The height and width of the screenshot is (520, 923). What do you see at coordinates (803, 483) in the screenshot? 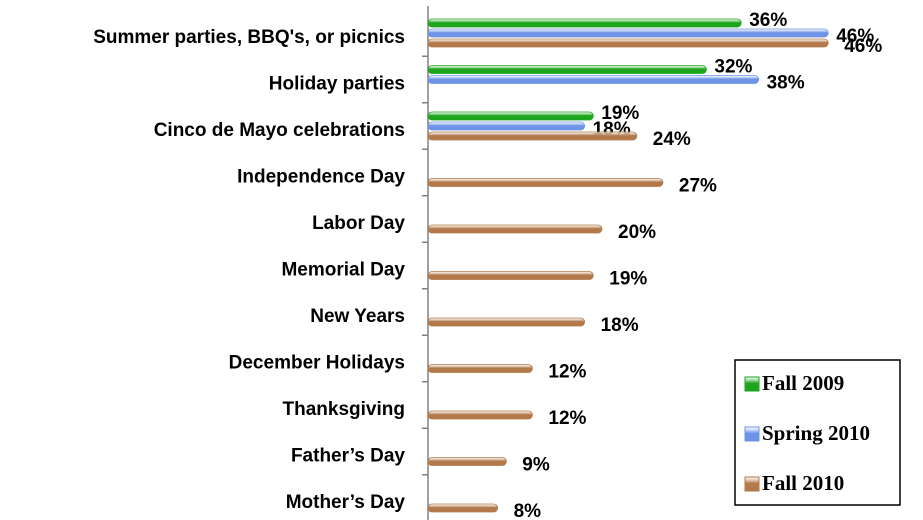
I see `legend-label: Fall 2010` at bounding box center [803, 483].